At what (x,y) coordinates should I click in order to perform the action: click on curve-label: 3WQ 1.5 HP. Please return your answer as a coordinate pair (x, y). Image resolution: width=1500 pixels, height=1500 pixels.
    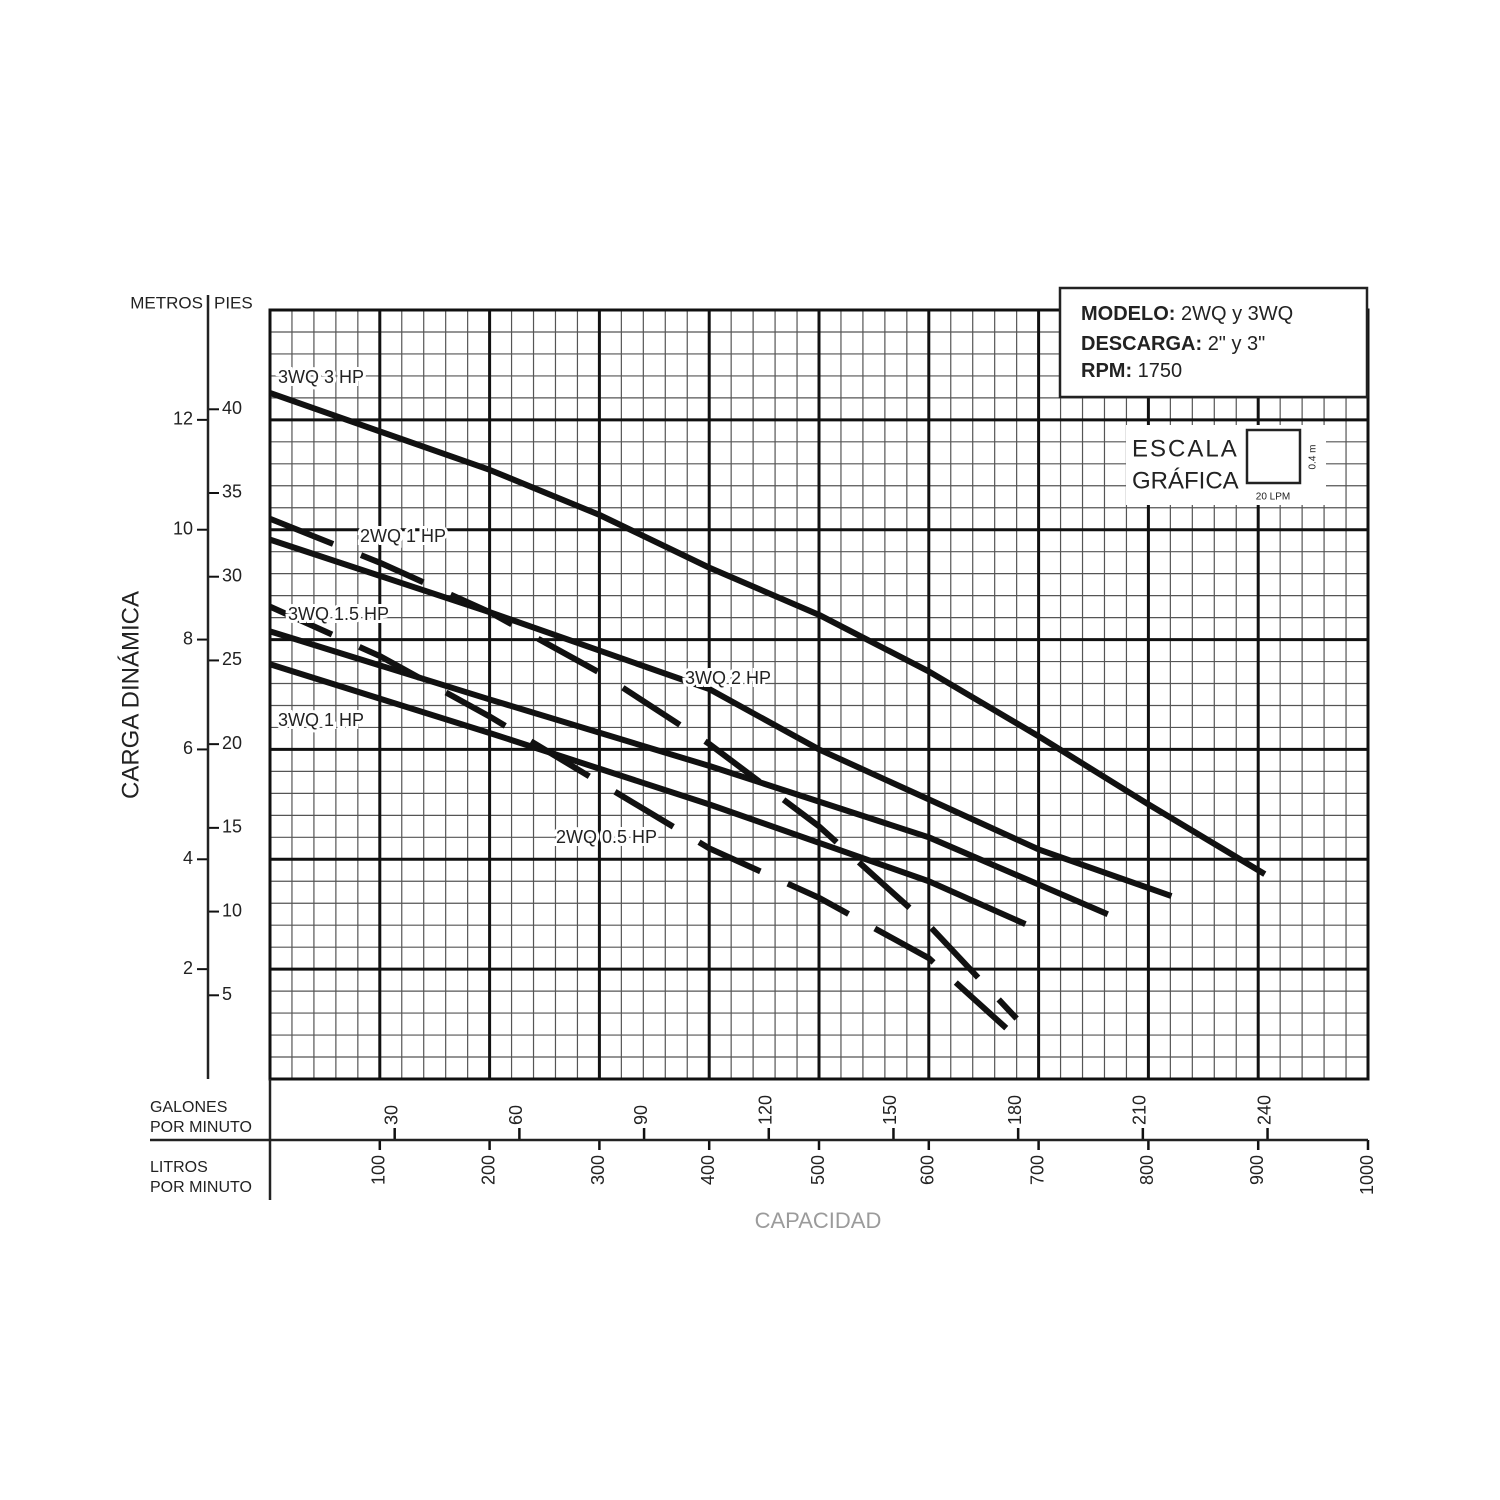
    Looking at the image, I should click on (338, 614).